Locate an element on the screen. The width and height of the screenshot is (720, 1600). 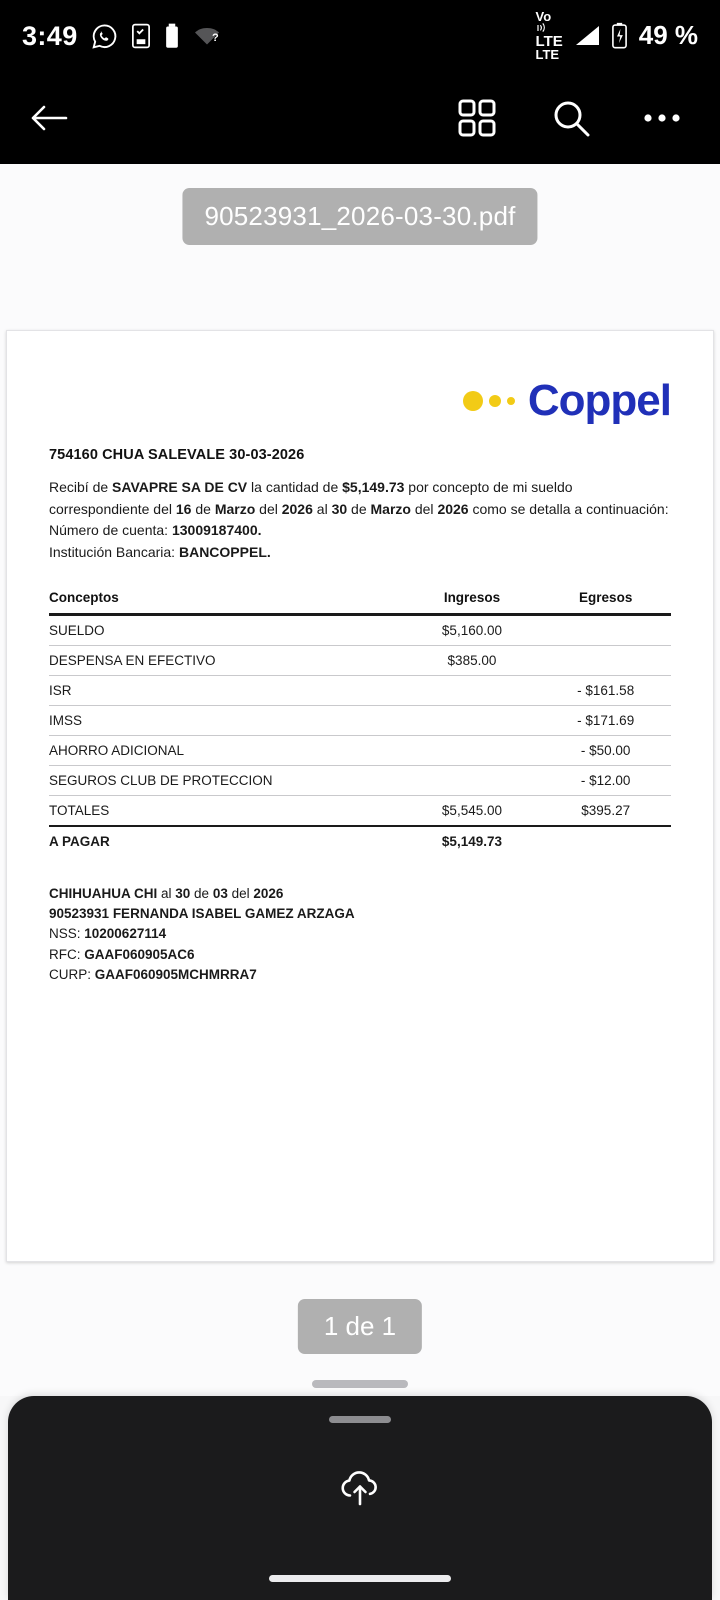
status-bar: 3:49 is located at coordinates (360, 36).